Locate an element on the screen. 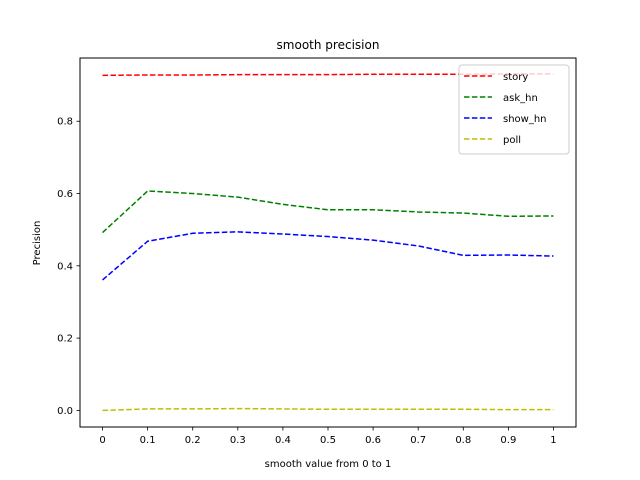  legend-label-ask-hn: ask_hn is located at coordinates (520, 98).